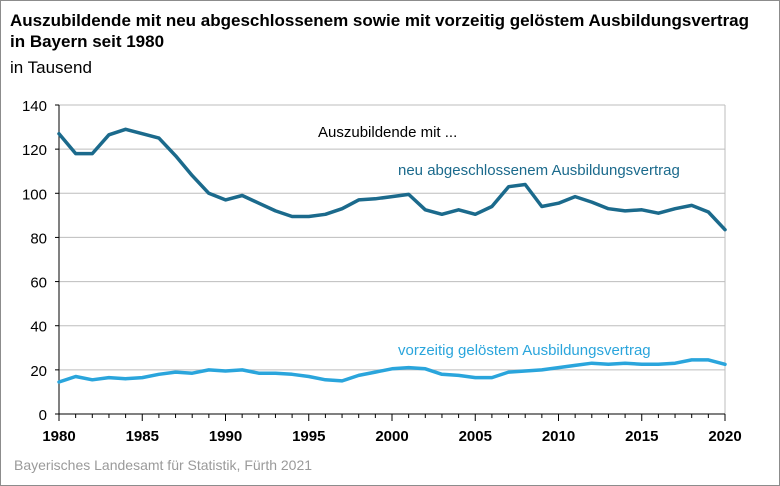  Describe the element at coordinates (38, 371) in the screenshot. I see `y-tick-label-20: 20` at that location.